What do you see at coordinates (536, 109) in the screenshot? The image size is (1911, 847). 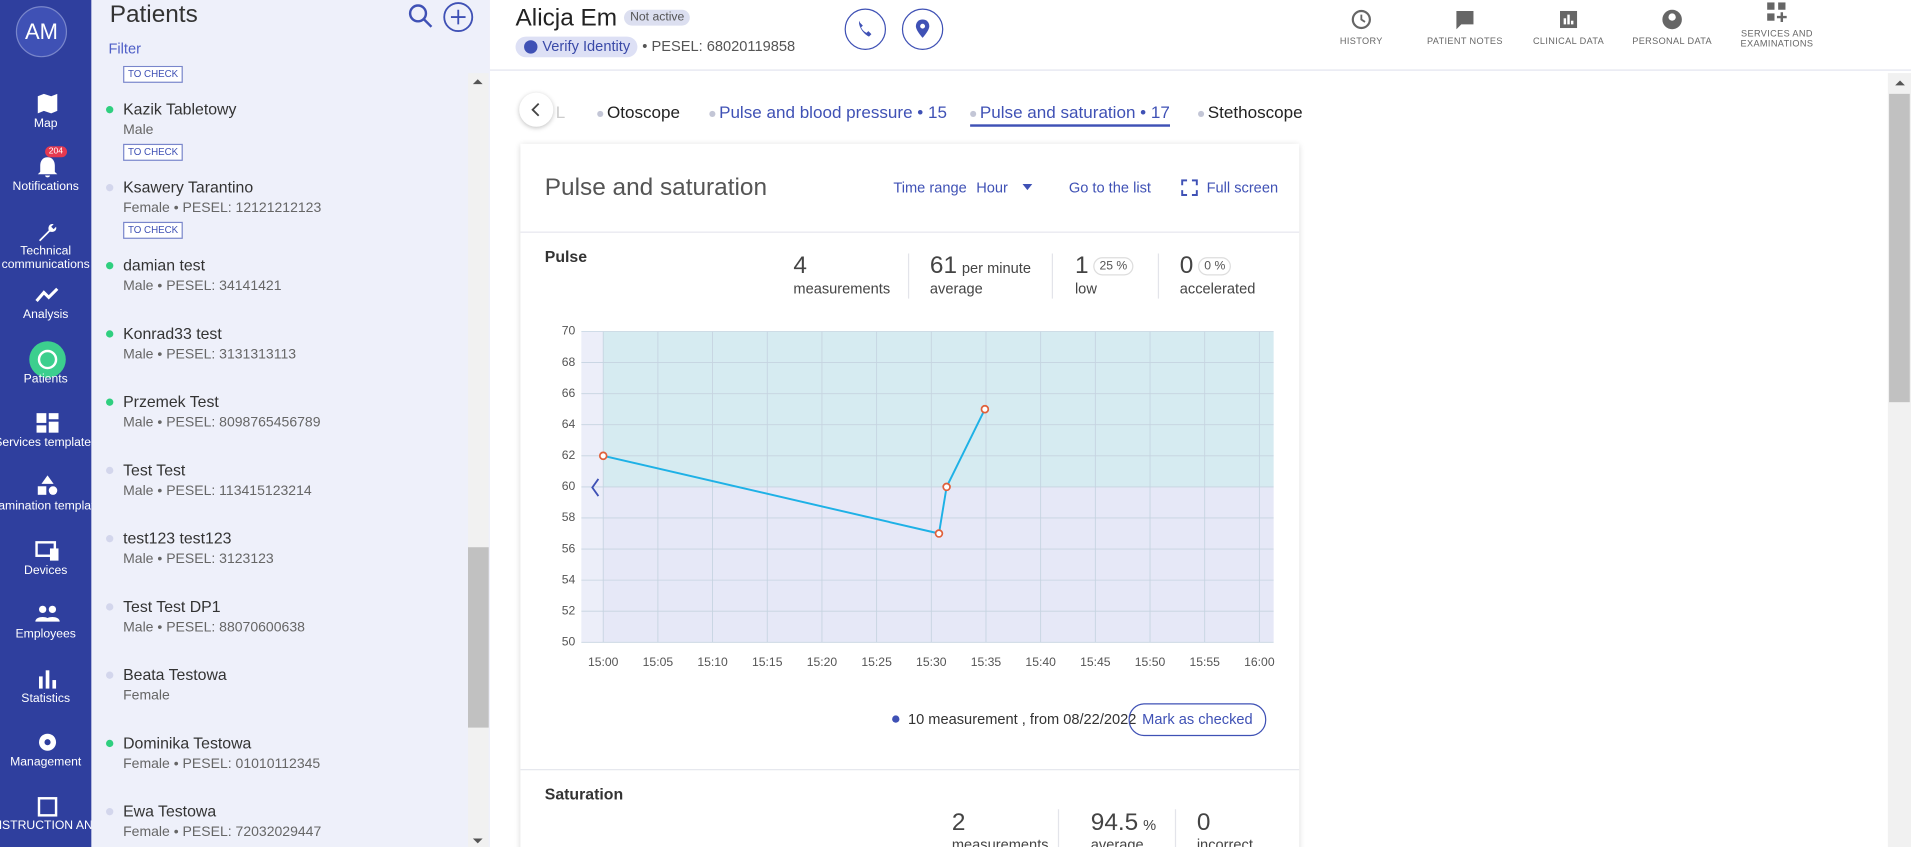 I see `tabs-back` at bounding box center [536, 109].